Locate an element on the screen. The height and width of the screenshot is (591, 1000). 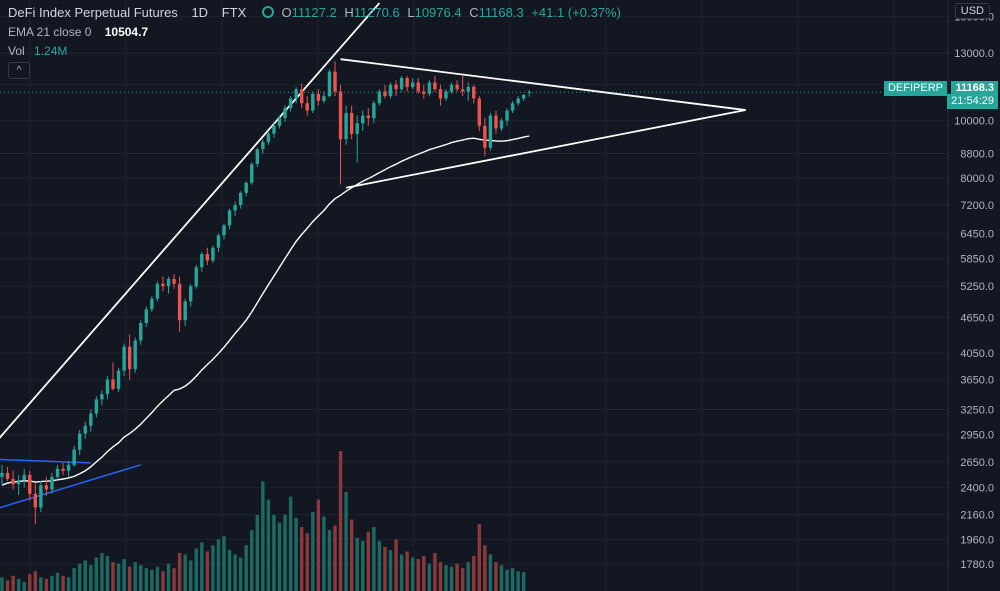
chevron-up-icon: ^ is located at coordinates (19, 70).